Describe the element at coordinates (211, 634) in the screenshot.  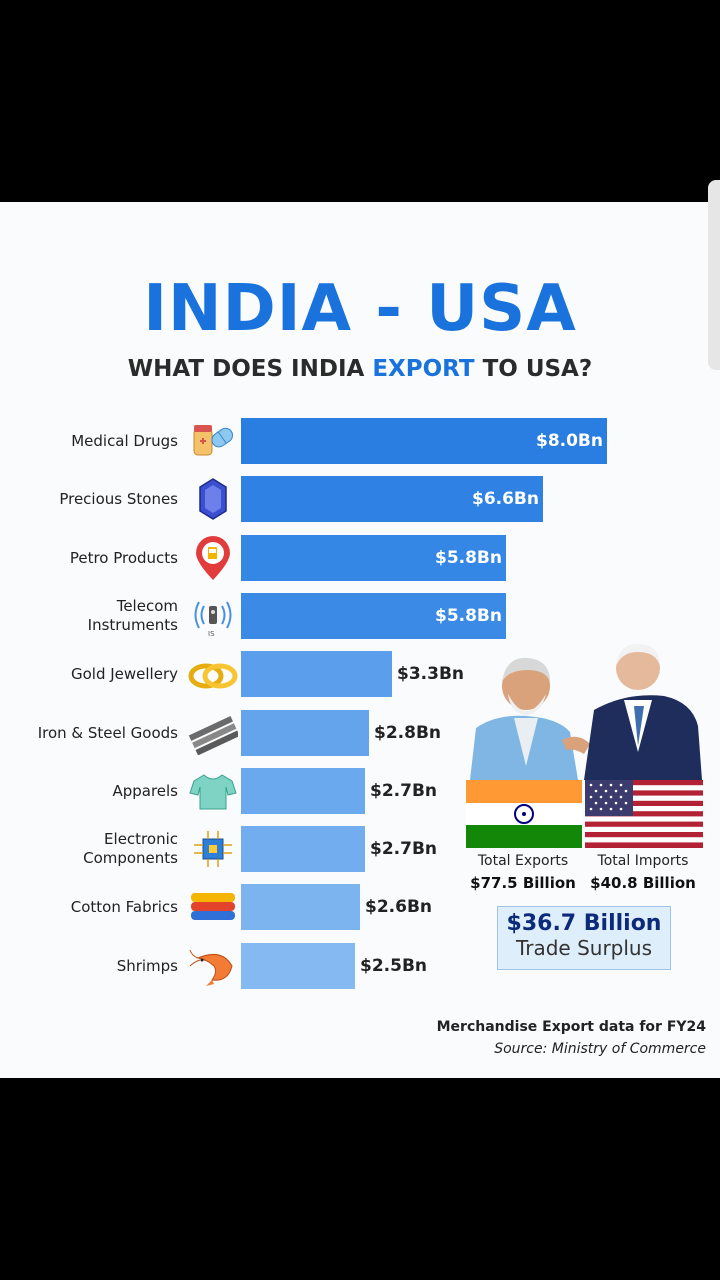
I see `svg-text: IS` at that location.